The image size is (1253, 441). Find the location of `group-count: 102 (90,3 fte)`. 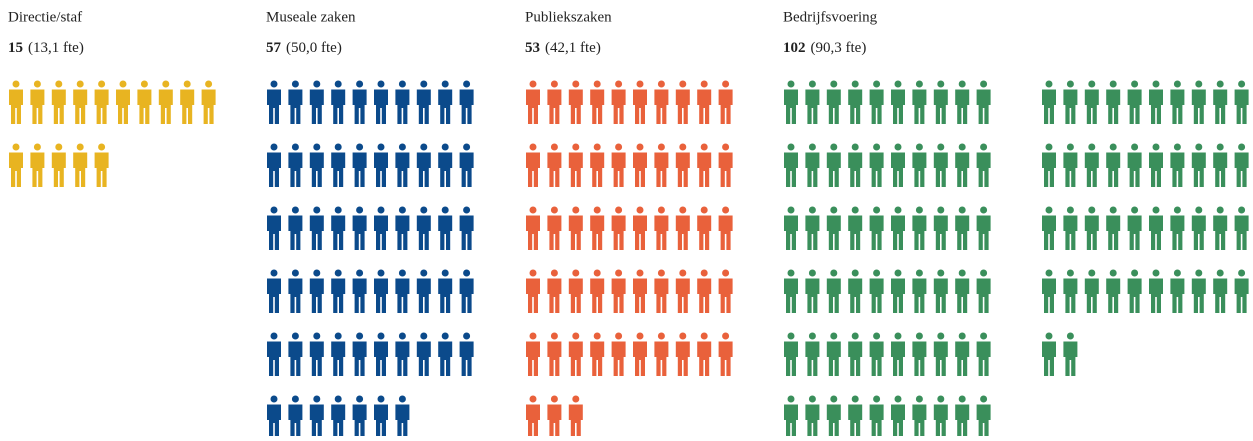

group-count: 102 (90,3 fte) is located at coordinates (824, 48).